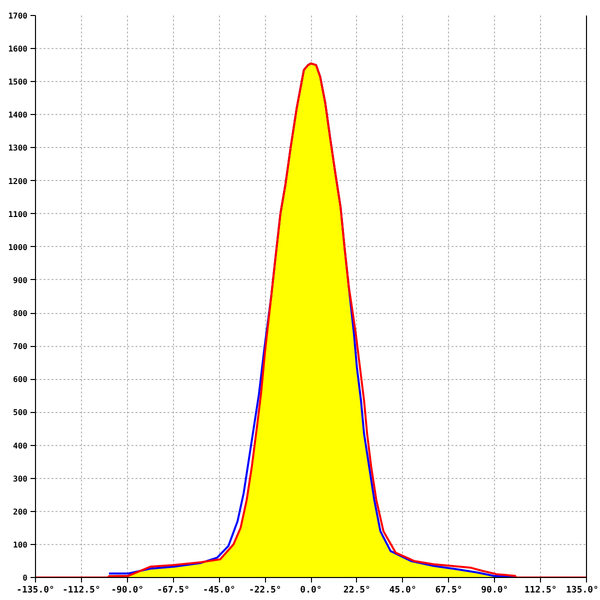 The height and width of the screenshot is (600, 600). What do you see at coordinates (494, 591) in the screenshot?
I see `x-tick-label: 90.0°` at bounding box center [494, 591].